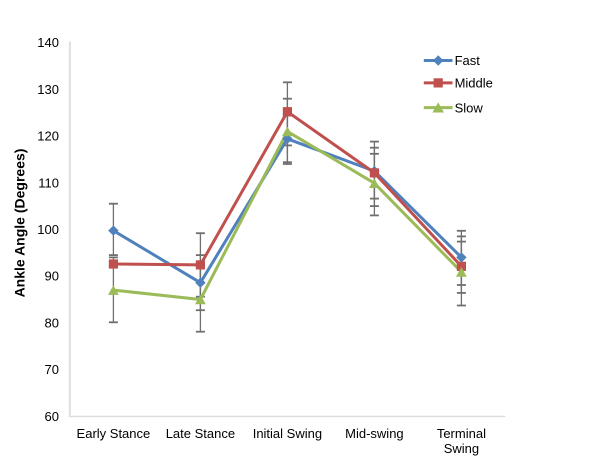 This screenshot has height=464, width=600. Describe the element at coordinates (468, 60) in the screenshot. I see `svg-text: Fast` at that location.